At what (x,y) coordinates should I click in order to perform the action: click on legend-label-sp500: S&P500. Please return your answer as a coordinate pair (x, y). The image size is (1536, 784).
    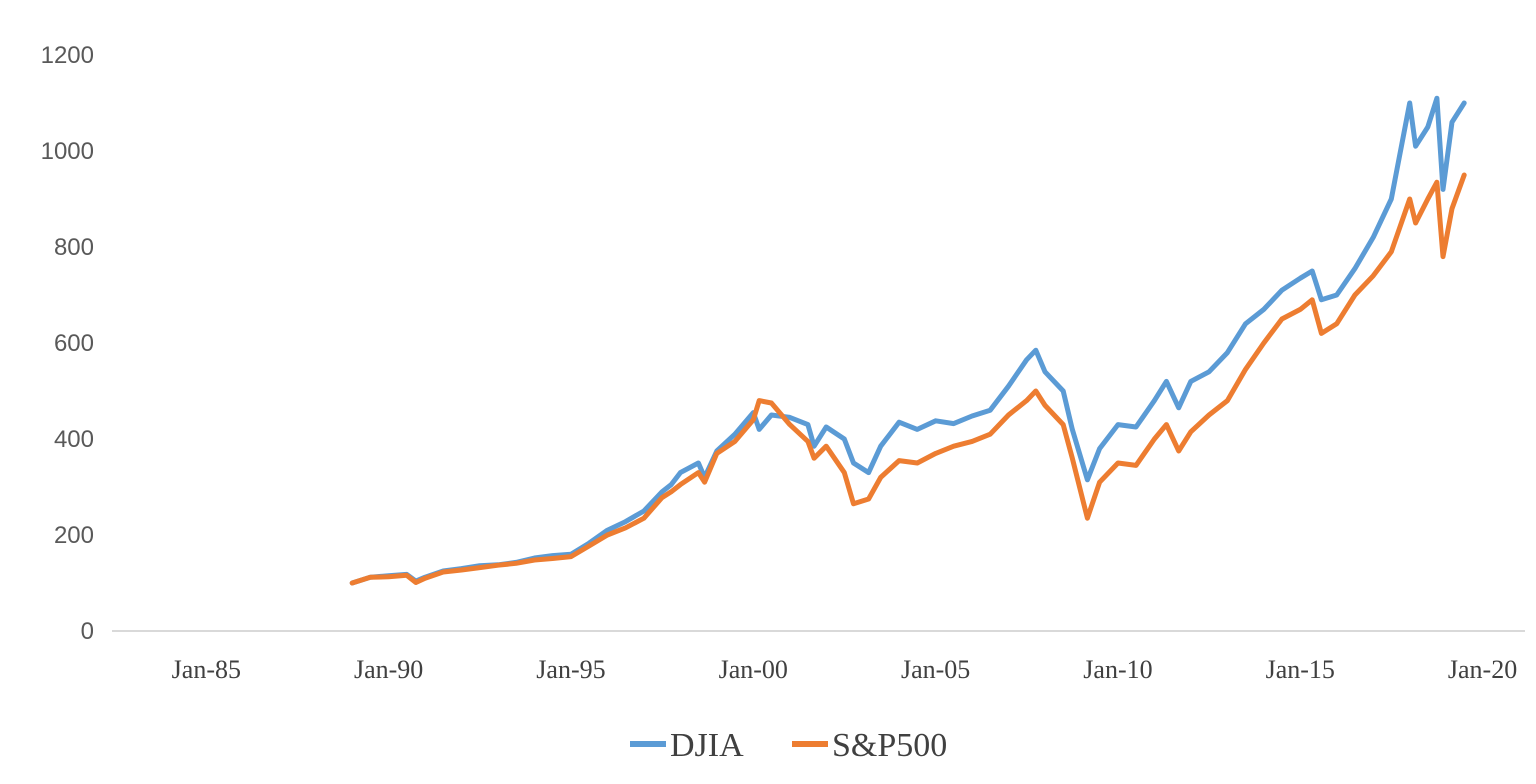
    Looking at the image, I should click on (889, 745).